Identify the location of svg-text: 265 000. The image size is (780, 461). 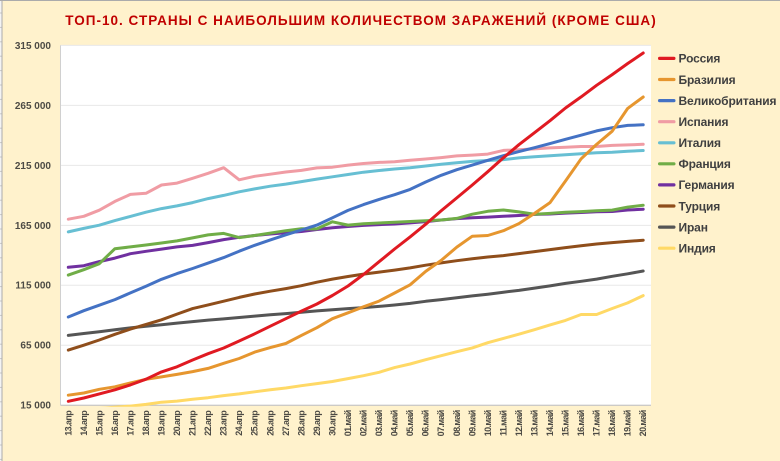
(33, 106).